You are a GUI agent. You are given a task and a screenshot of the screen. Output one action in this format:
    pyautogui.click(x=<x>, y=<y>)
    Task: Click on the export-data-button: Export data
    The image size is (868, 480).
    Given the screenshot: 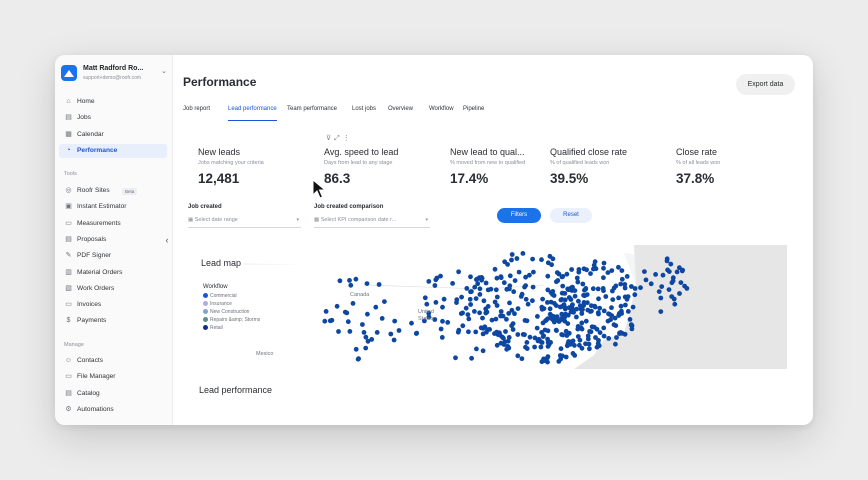 What is the action you would take?
    pyautogui.click(x=765, y=84)
    